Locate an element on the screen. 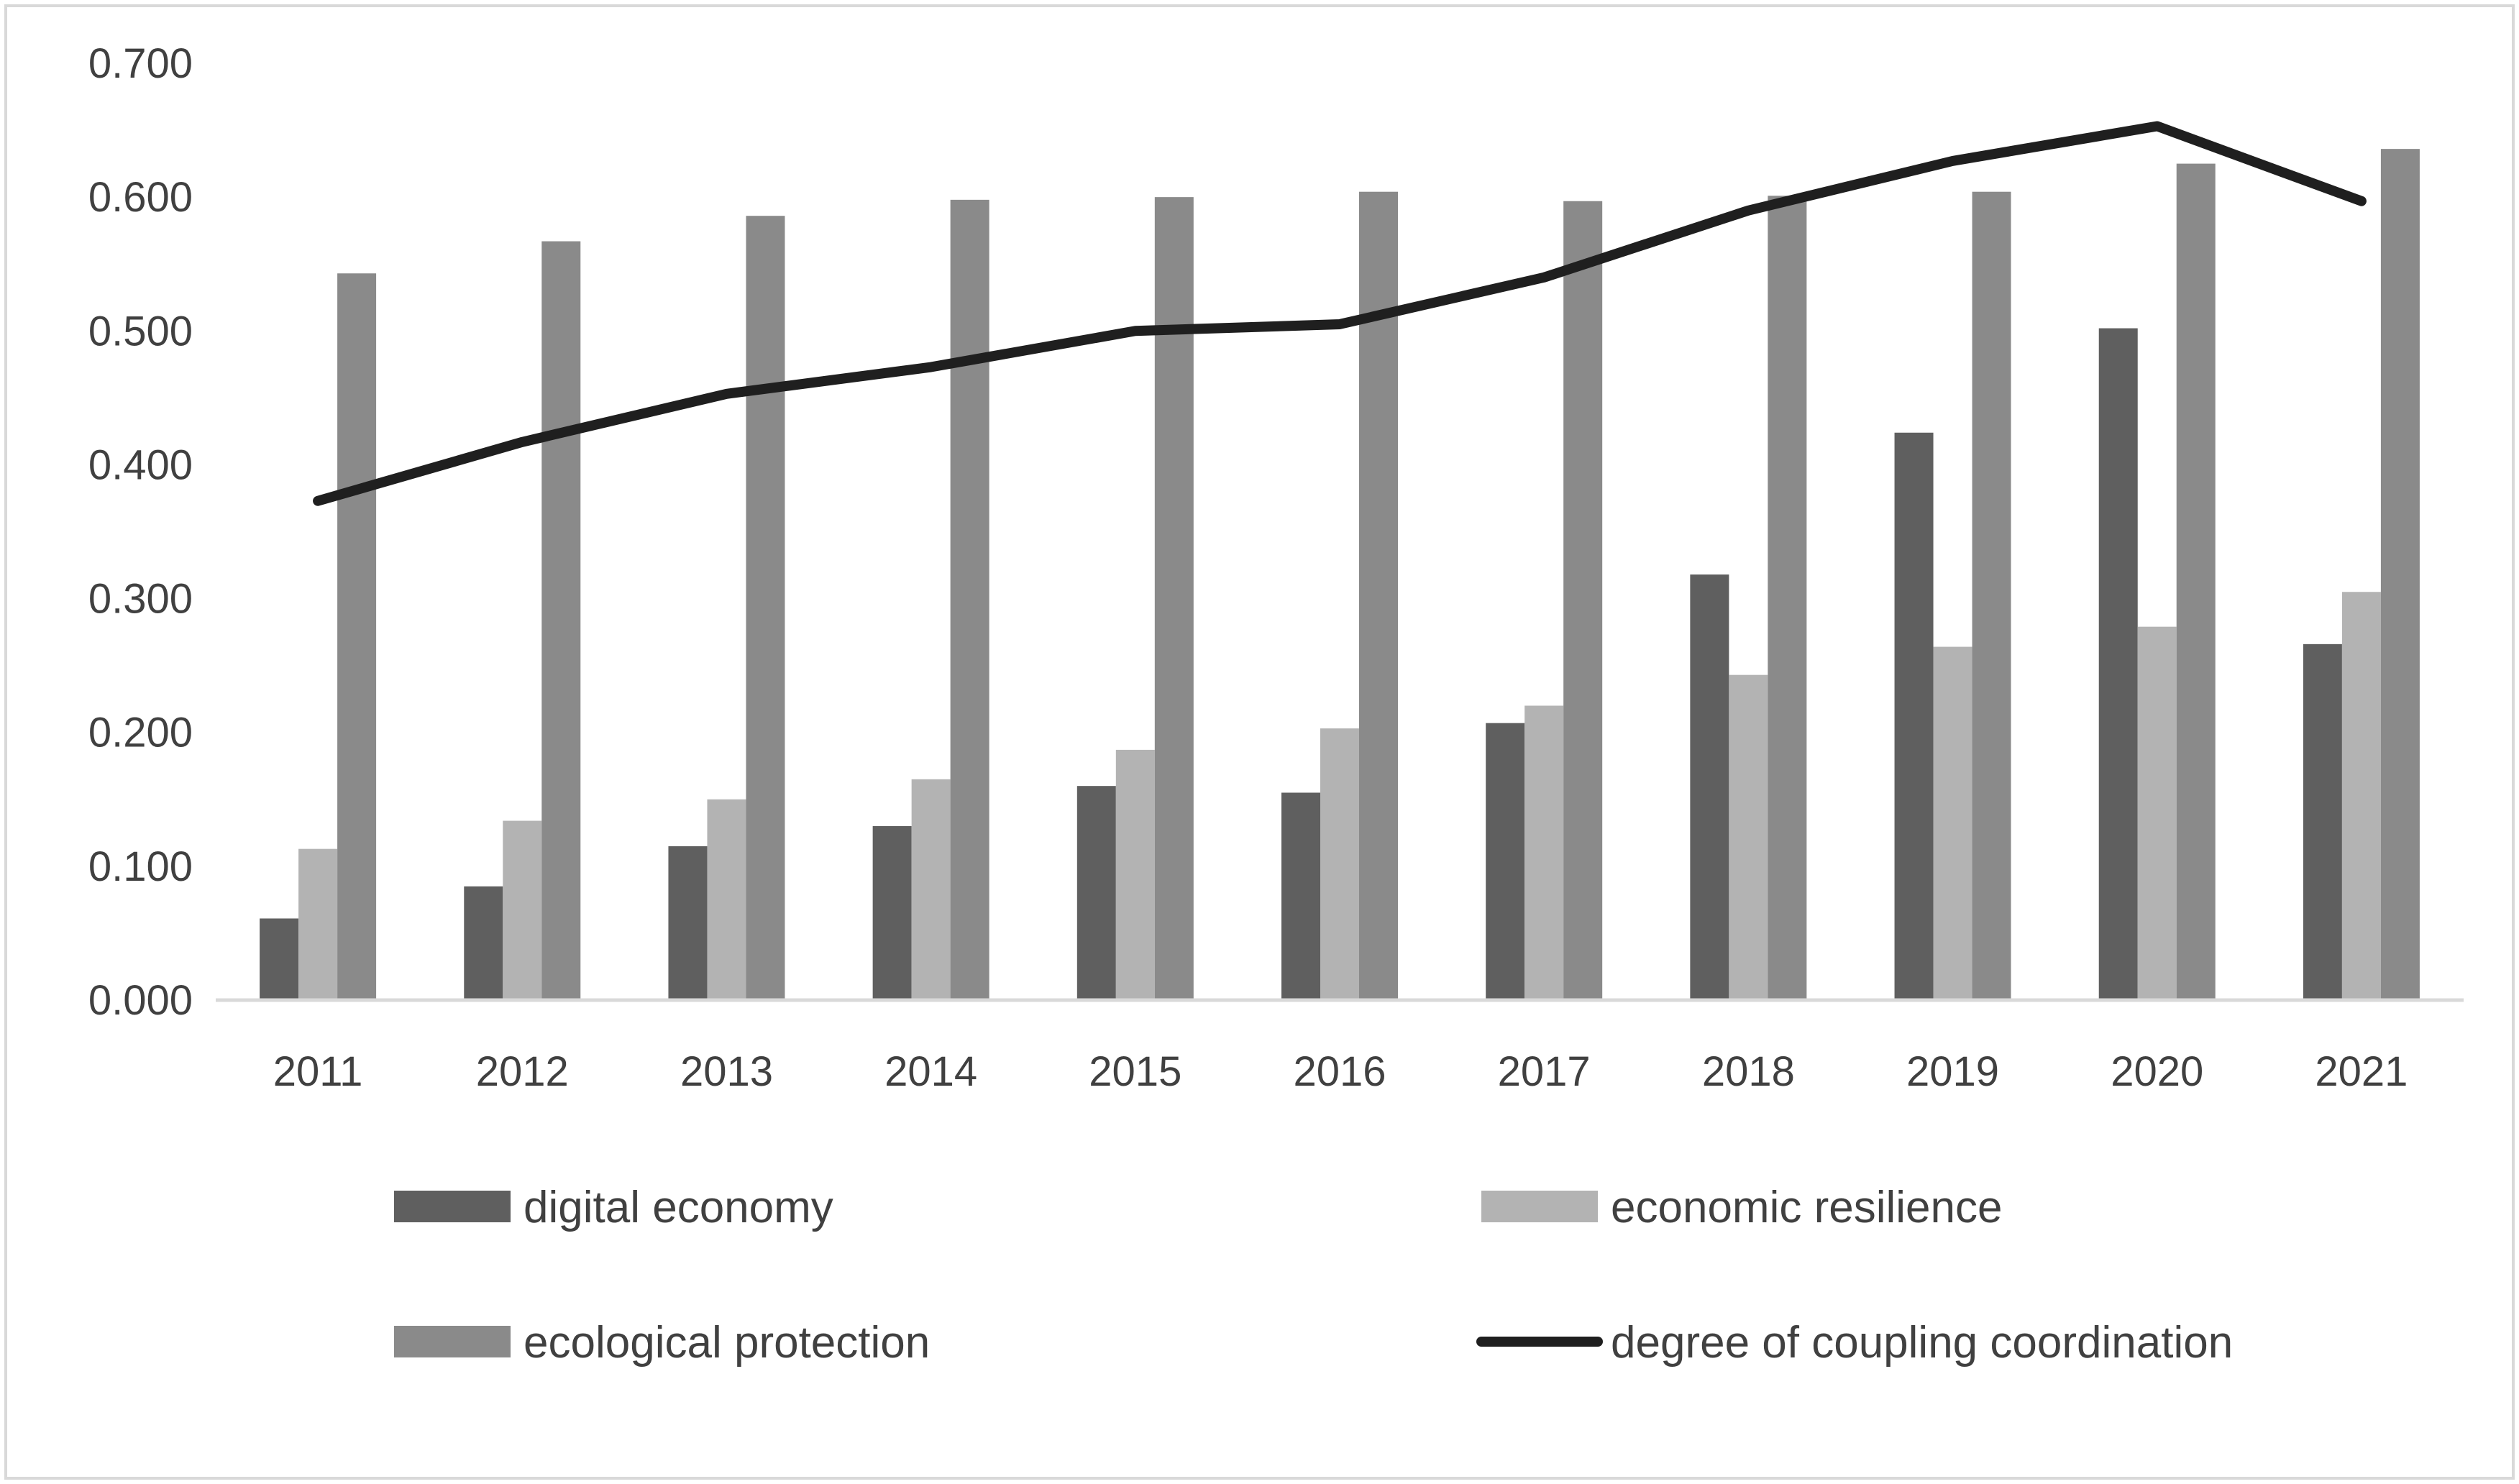 This screenshot has height=1484, width=2519. bar-digital-economy-2012 is located at coordinates (483, 943).